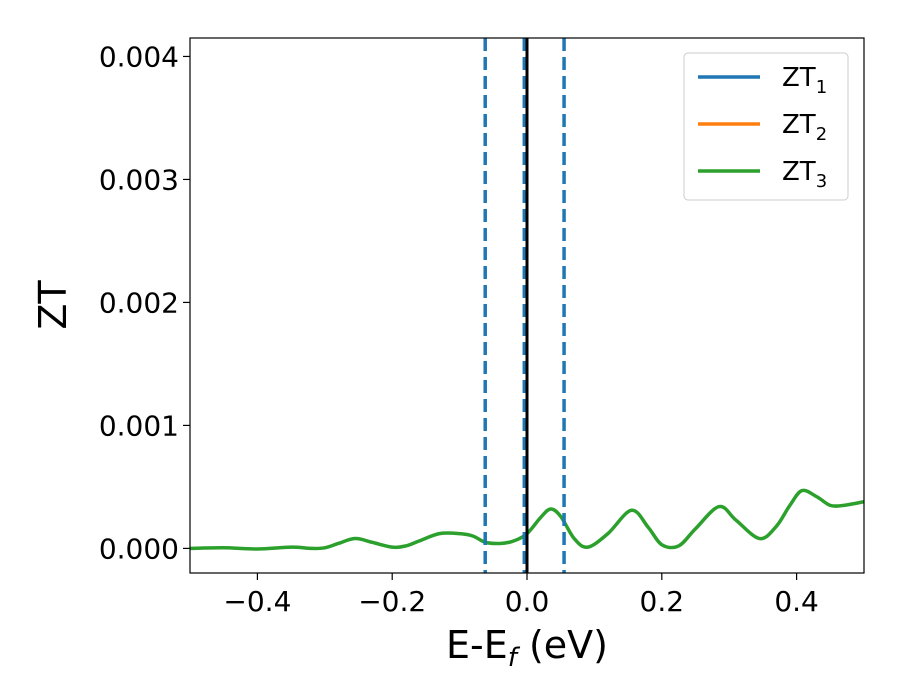 The image size is (900, 700). I want to click on legend: ZT1 ZT2 ZT3, so click(766, 126).